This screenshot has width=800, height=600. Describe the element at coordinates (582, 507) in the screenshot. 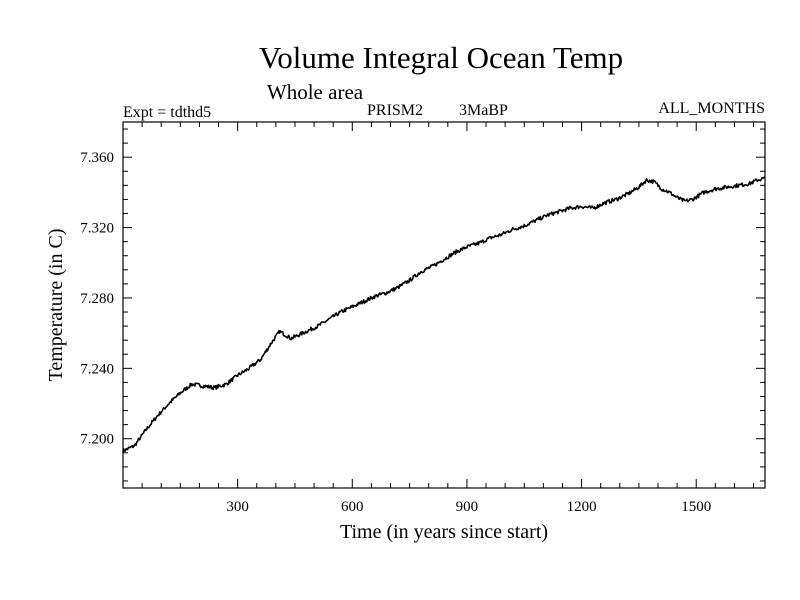

I see `x-tick-label: 1200` at that location.